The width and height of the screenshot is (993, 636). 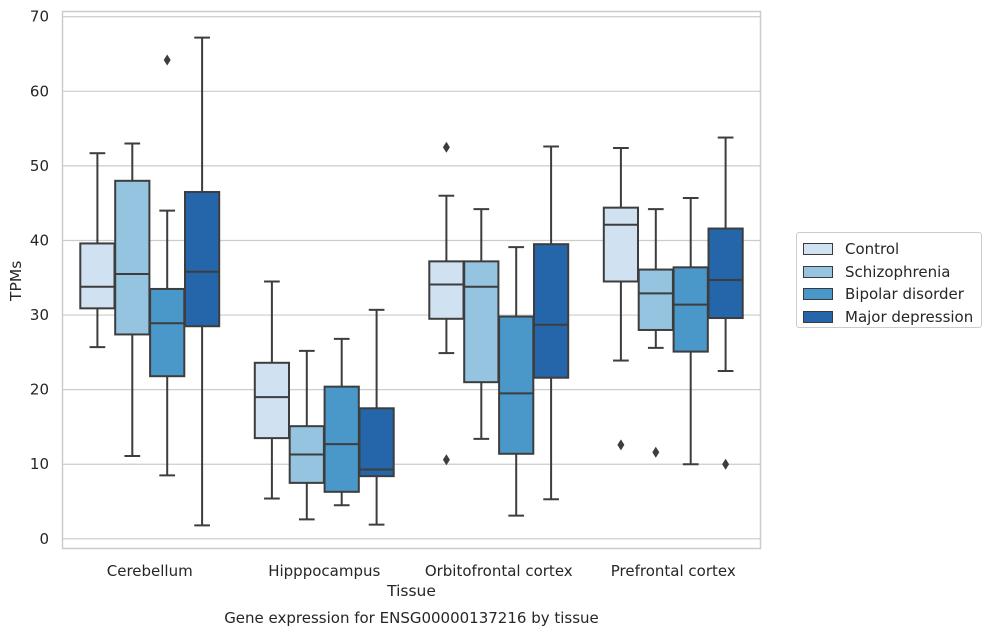 I want to click on y-tick-label-30: 30, so click(x=39, y=315).